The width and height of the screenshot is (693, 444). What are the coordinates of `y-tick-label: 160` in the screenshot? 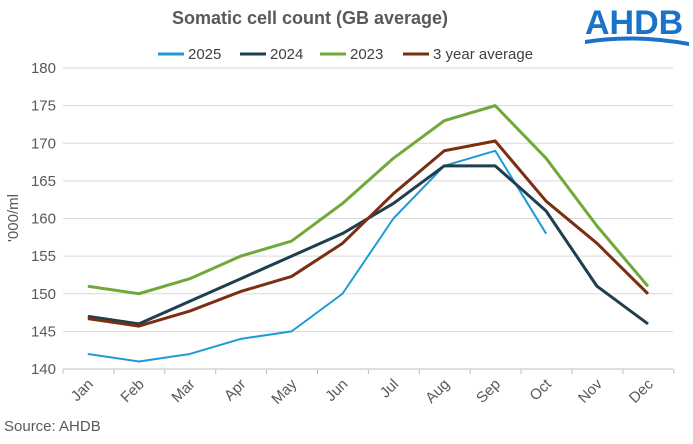 It's located at (43, 219).